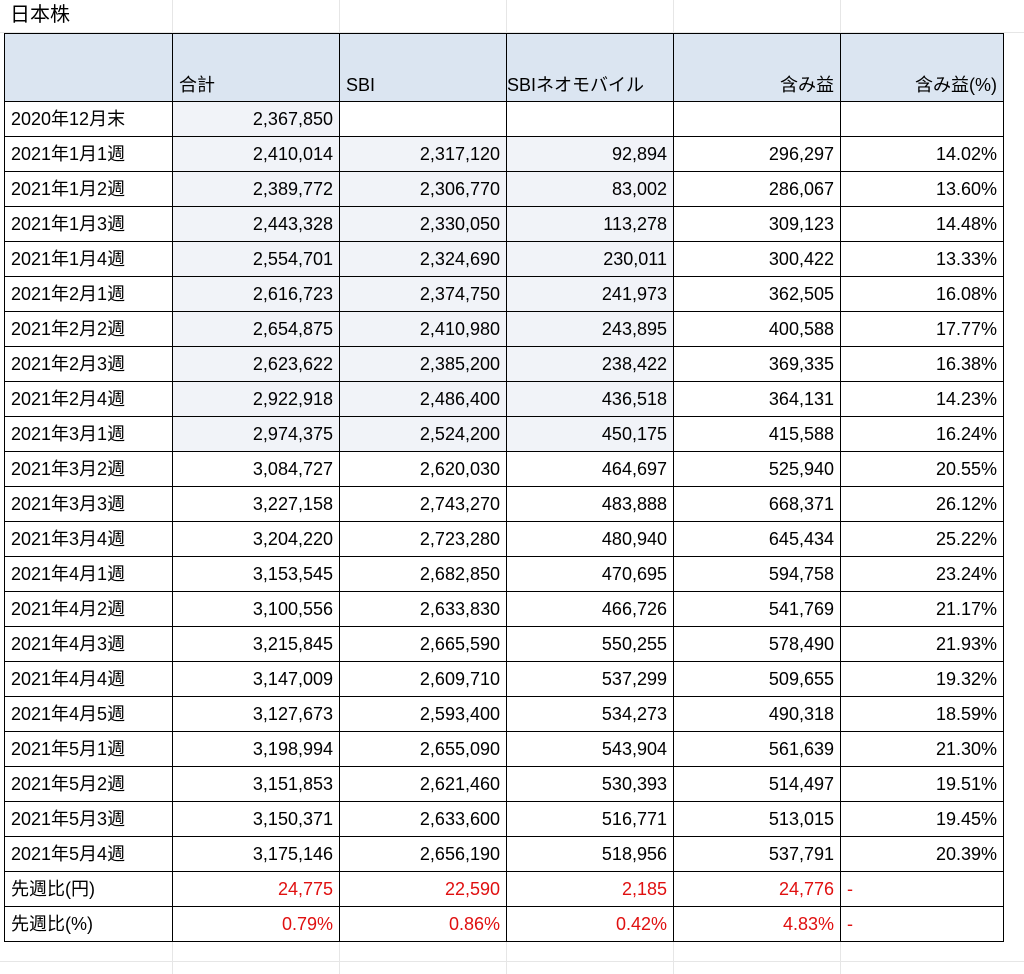 This screenshot has width=1024, height=974. I want to click on value-cell: 2,654,875, so click(256, 329).